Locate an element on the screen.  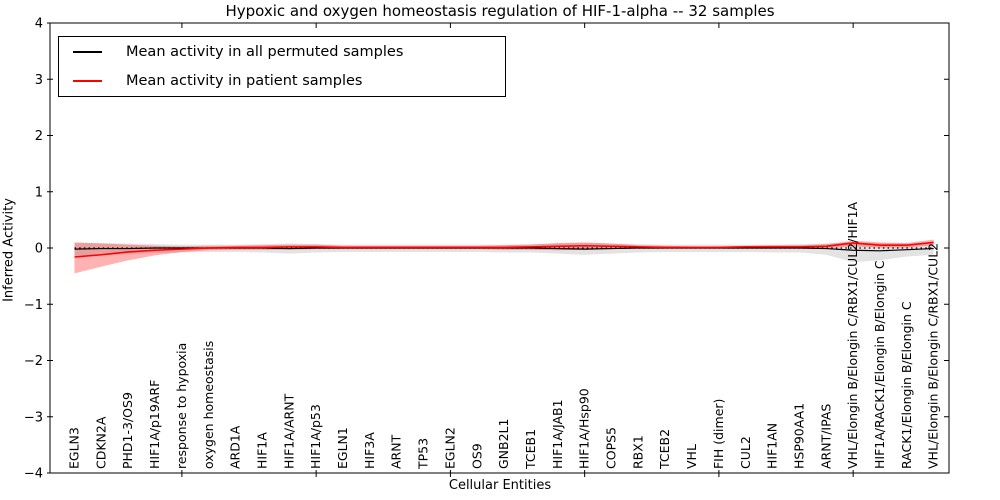
x-category-label: HSP90AA1 is located at coordinates (798, 436).